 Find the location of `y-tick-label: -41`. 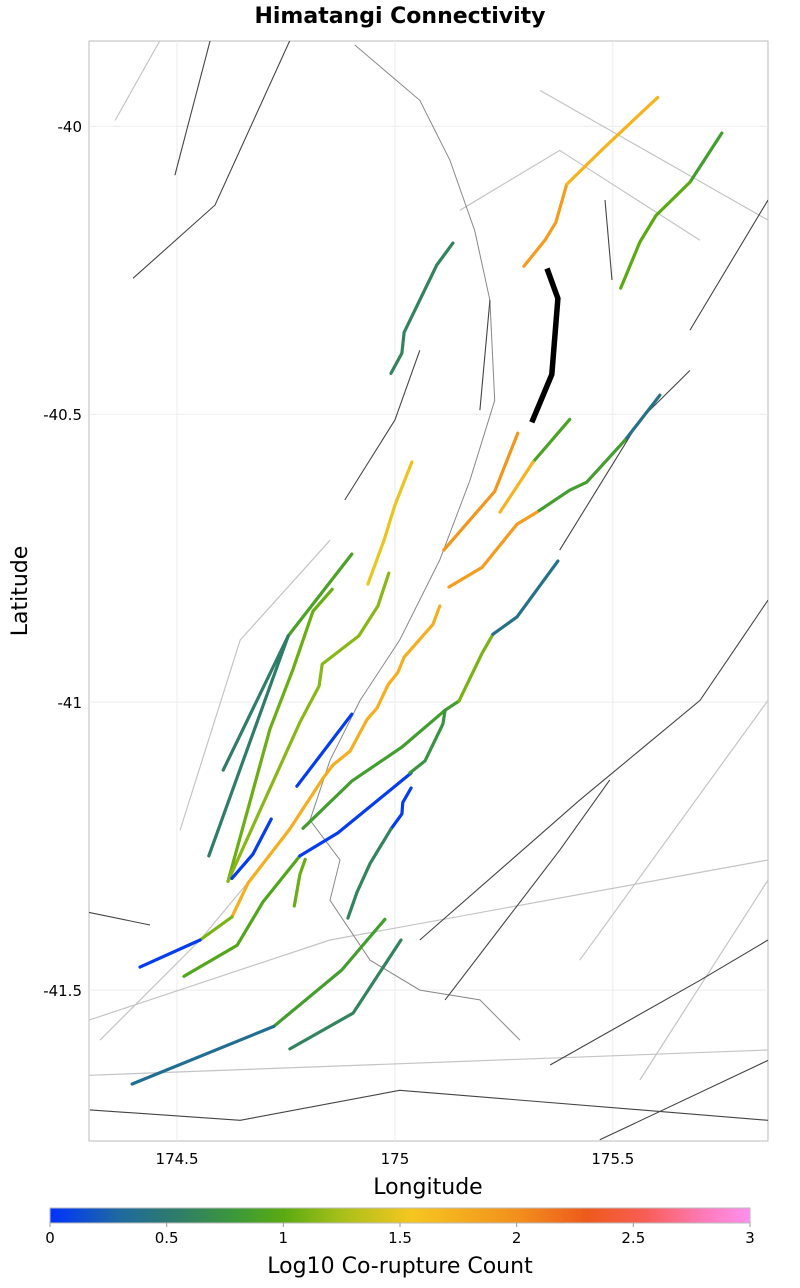

y-tick-label: -41 is located at coordinates (70, 703).